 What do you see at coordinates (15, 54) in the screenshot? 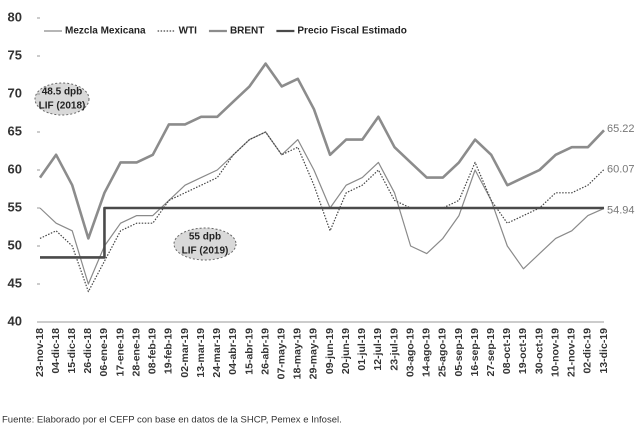
I see `y-tick-label: 75` at bounding box center [15, 54].